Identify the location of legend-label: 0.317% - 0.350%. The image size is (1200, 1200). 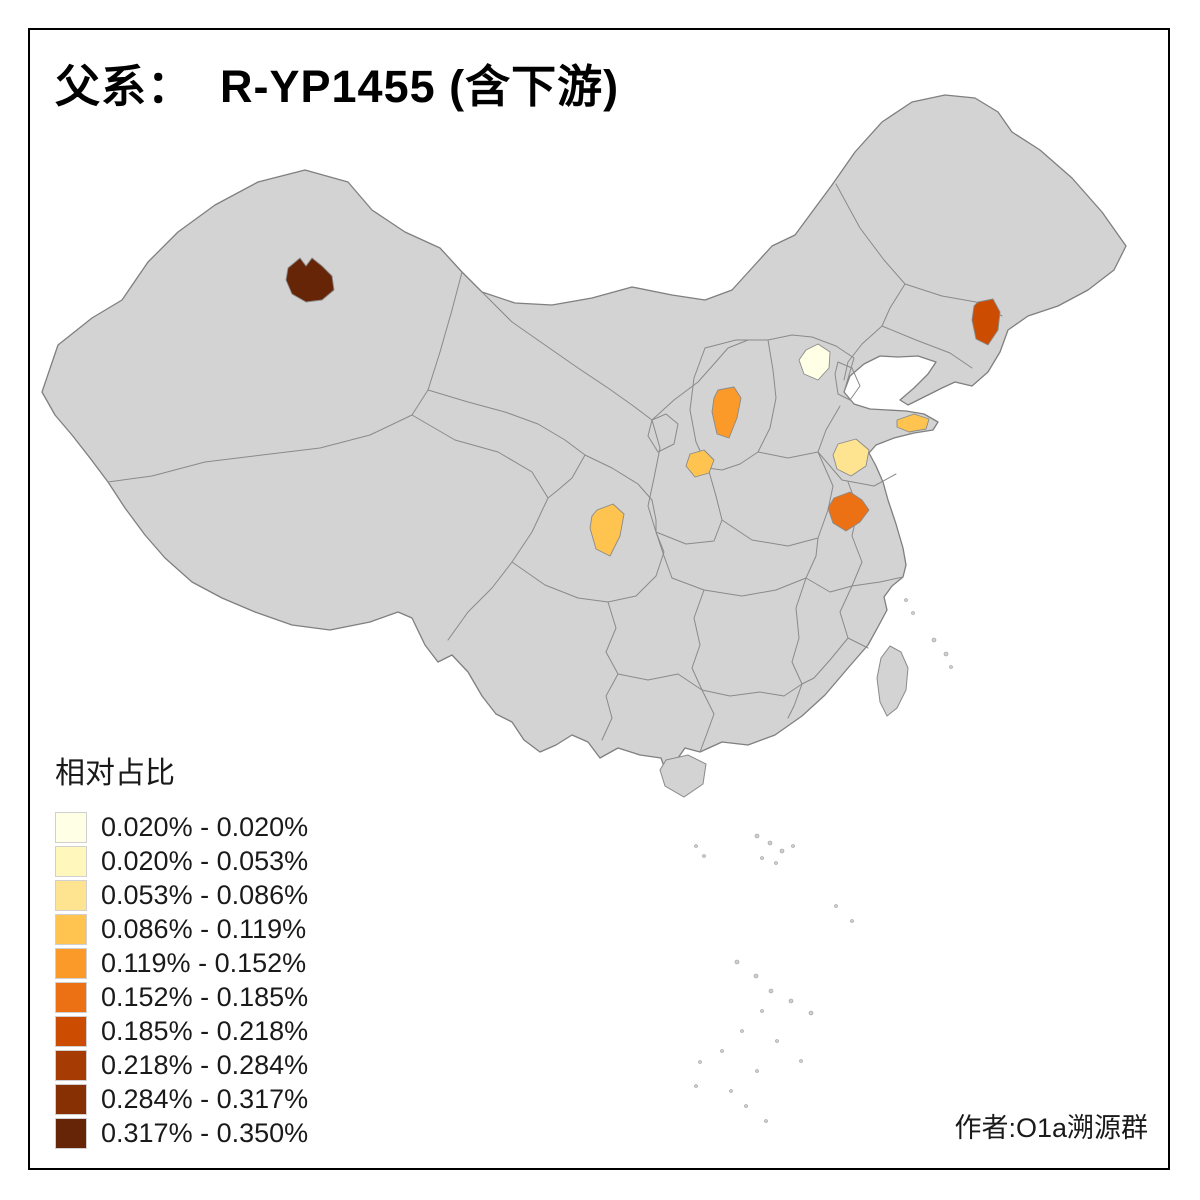
(205, 1132).